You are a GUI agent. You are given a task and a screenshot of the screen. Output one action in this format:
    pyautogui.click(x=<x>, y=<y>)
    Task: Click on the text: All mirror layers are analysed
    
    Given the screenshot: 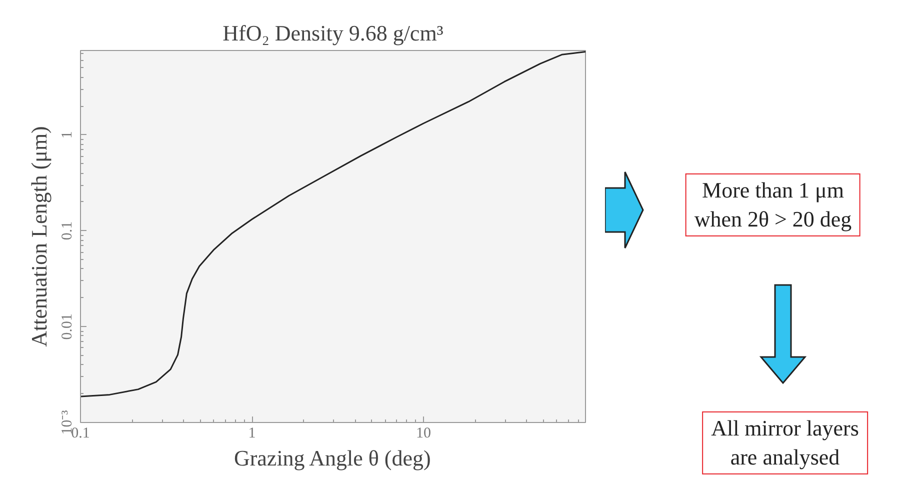 What is the action you would take?
    pyautogui.click(x=785, y=443)
    